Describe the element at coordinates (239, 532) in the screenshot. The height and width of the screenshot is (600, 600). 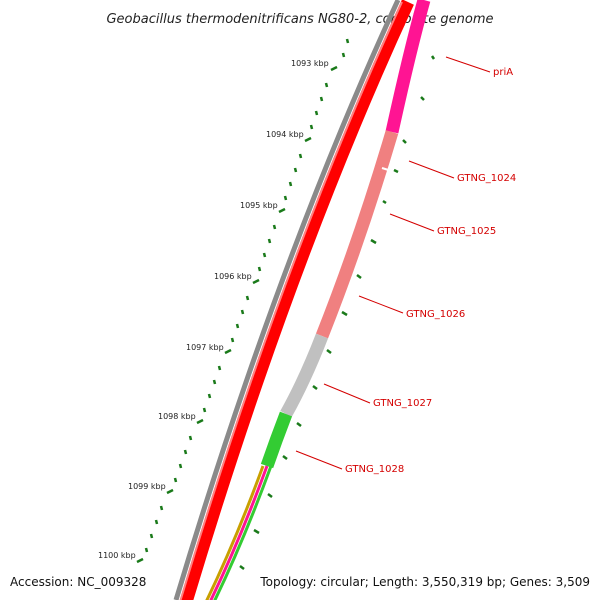
I see `gene-stripe-magenta` at that location.